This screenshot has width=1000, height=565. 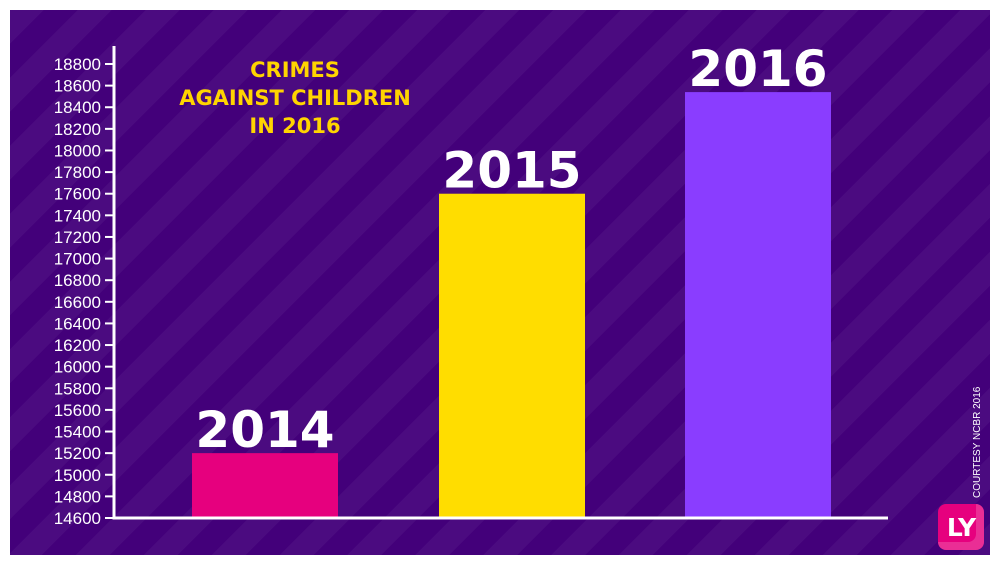 I want to click on chart-title-line-3: IN 2016, so click(x=295, y=126).